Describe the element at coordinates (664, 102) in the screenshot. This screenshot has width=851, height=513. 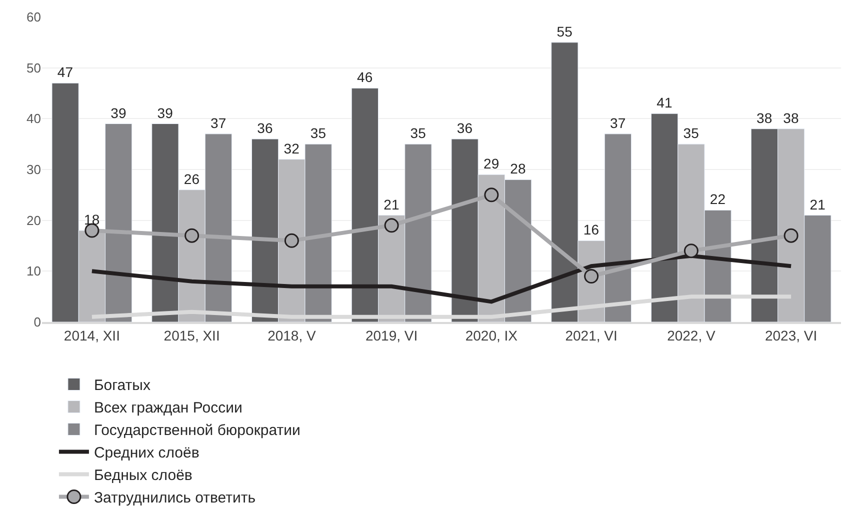
I see `data-label: 41` at that location.